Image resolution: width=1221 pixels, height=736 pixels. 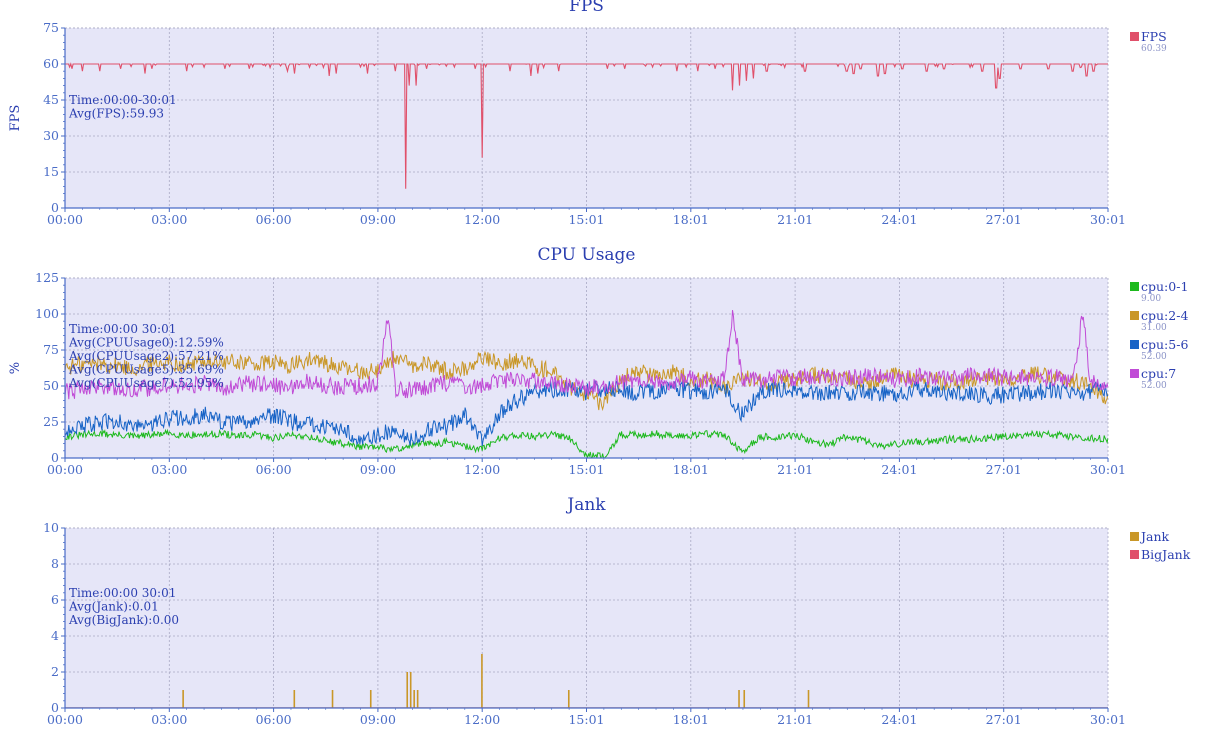 What do you see at coordinates (1151, 299) in the screenshot?
I see `legend-value: 9.00` at bounding box center [1151, 299].